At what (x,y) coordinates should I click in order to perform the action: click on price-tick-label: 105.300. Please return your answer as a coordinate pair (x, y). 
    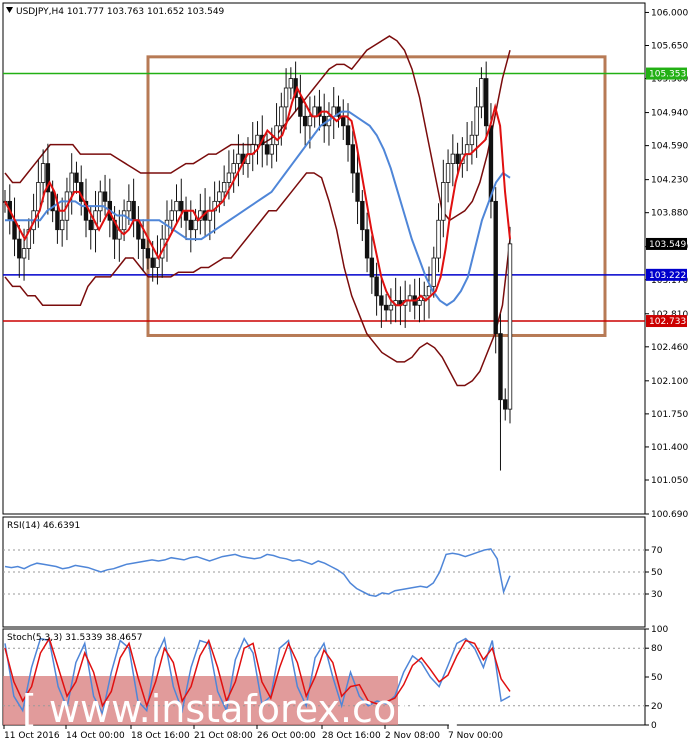
    Looking at the image, I should click on (669, 80).